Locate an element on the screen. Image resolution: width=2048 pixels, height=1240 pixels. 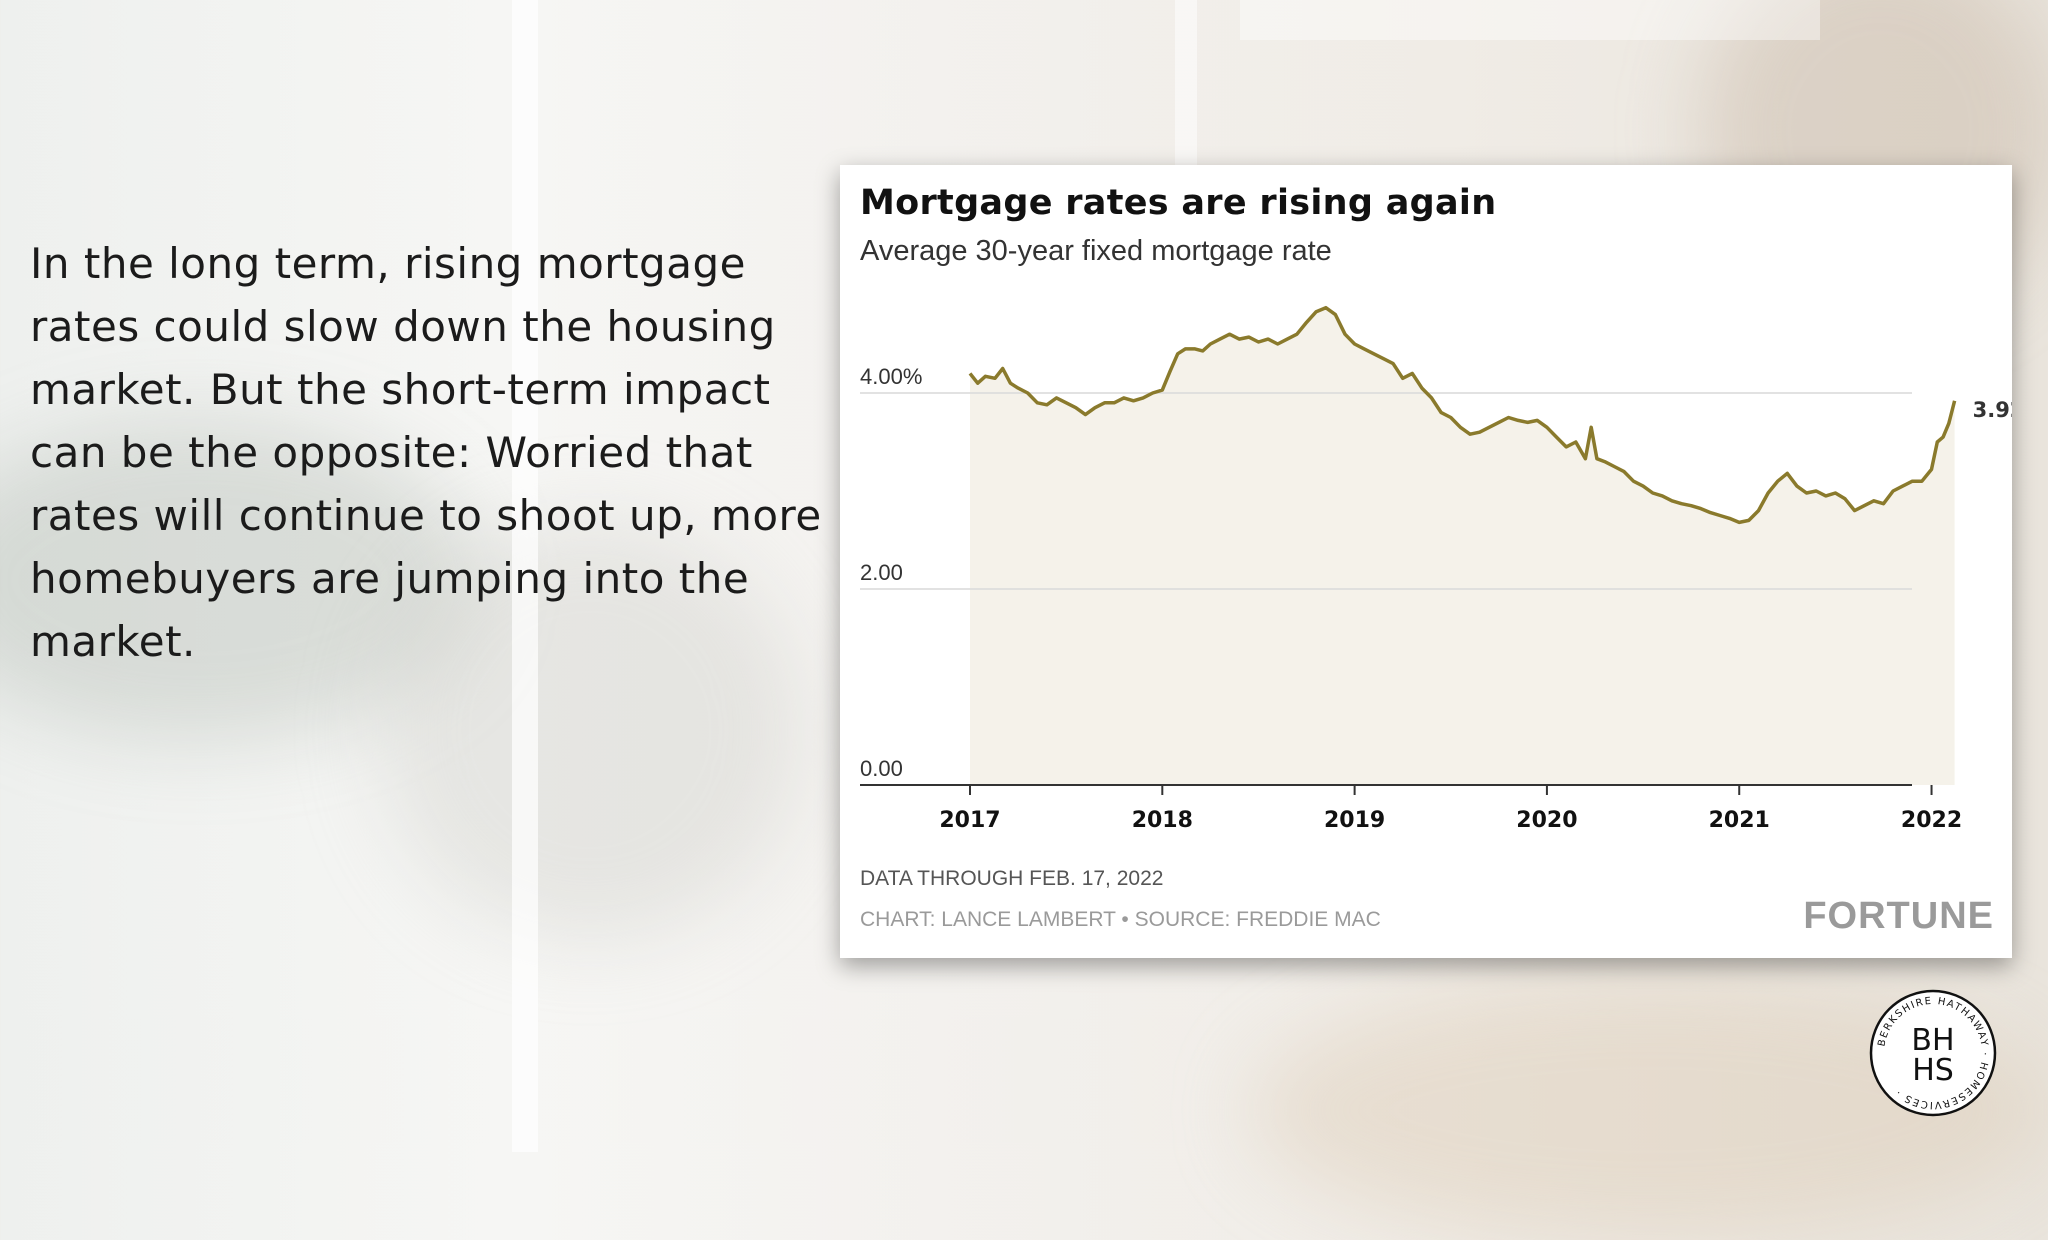
end-value-label: 3.92% is located at coordinates (1992, 410).